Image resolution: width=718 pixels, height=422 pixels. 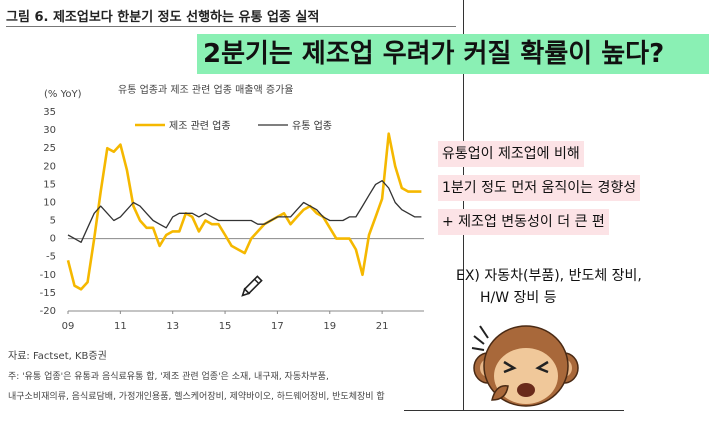 What do you see at coordinates (252, 286) in the screenshot?
I see `pencil-cursor-icon` at bounding box center [252, 286].